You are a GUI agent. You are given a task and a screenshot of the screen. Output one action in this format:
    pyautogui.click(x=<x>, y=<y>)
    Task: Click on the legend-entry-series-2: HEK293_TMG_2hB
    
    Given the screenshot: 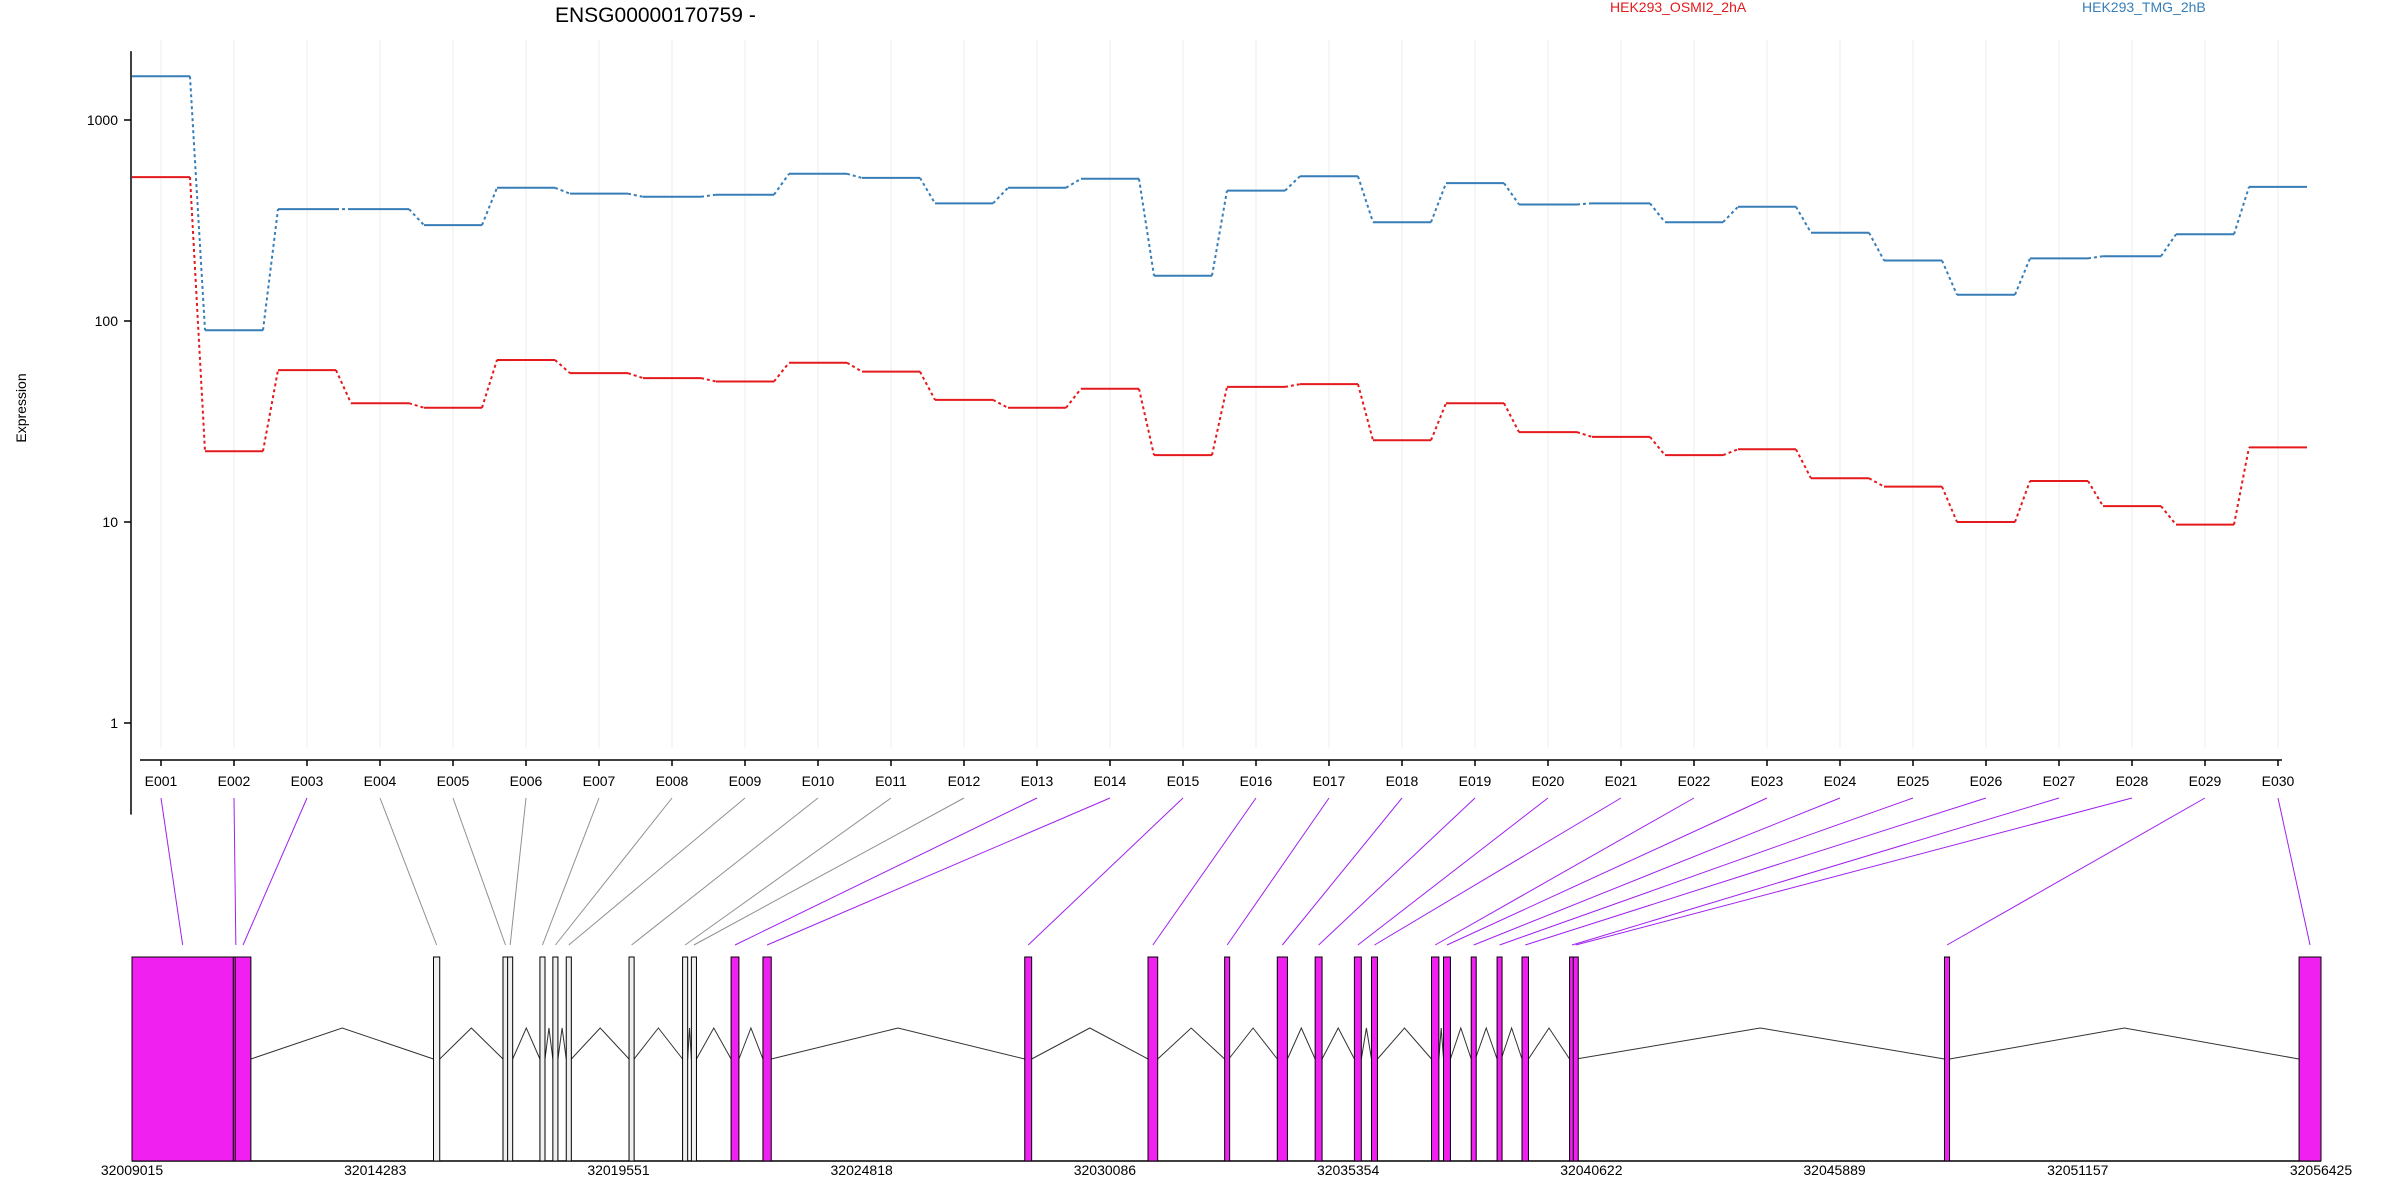 What is the action you would take?
    pyautogui.click(x=2144, y=7)
    